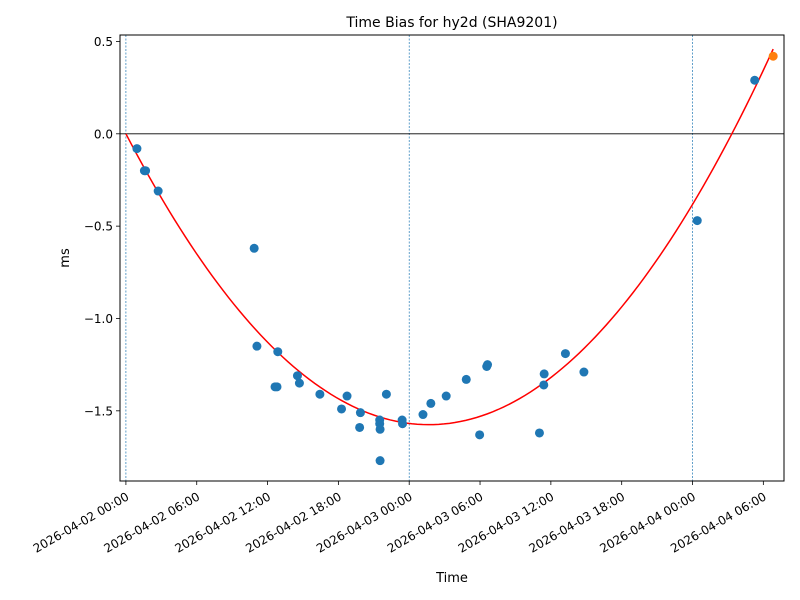 This screenshot has width=800, height=600. Describe the element at coordinates (98, 319) in the screenshot. I see `y-tick-label: −1.0` at that location.